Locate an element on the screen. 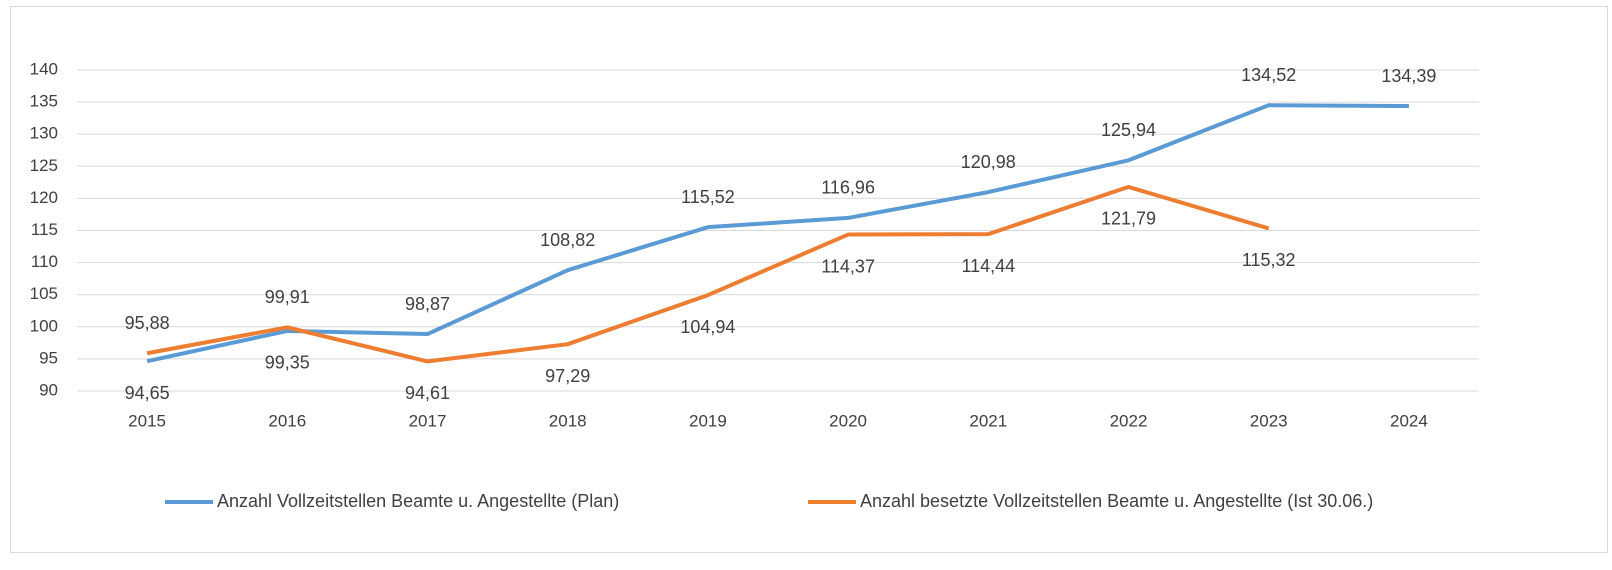 Image resolution: width=1612 pixels, height=570 pixels. data-label: 114,44 is located at coordinates (988, 266).